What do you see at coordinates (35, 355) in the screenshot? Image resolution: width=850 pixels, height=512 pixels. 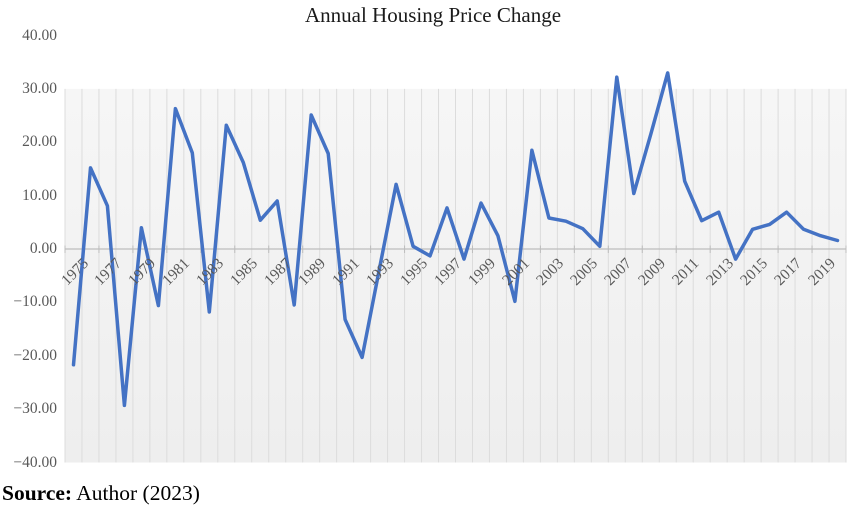 I see `y-tick-label: −20.00` at bounding box center [35, 355].